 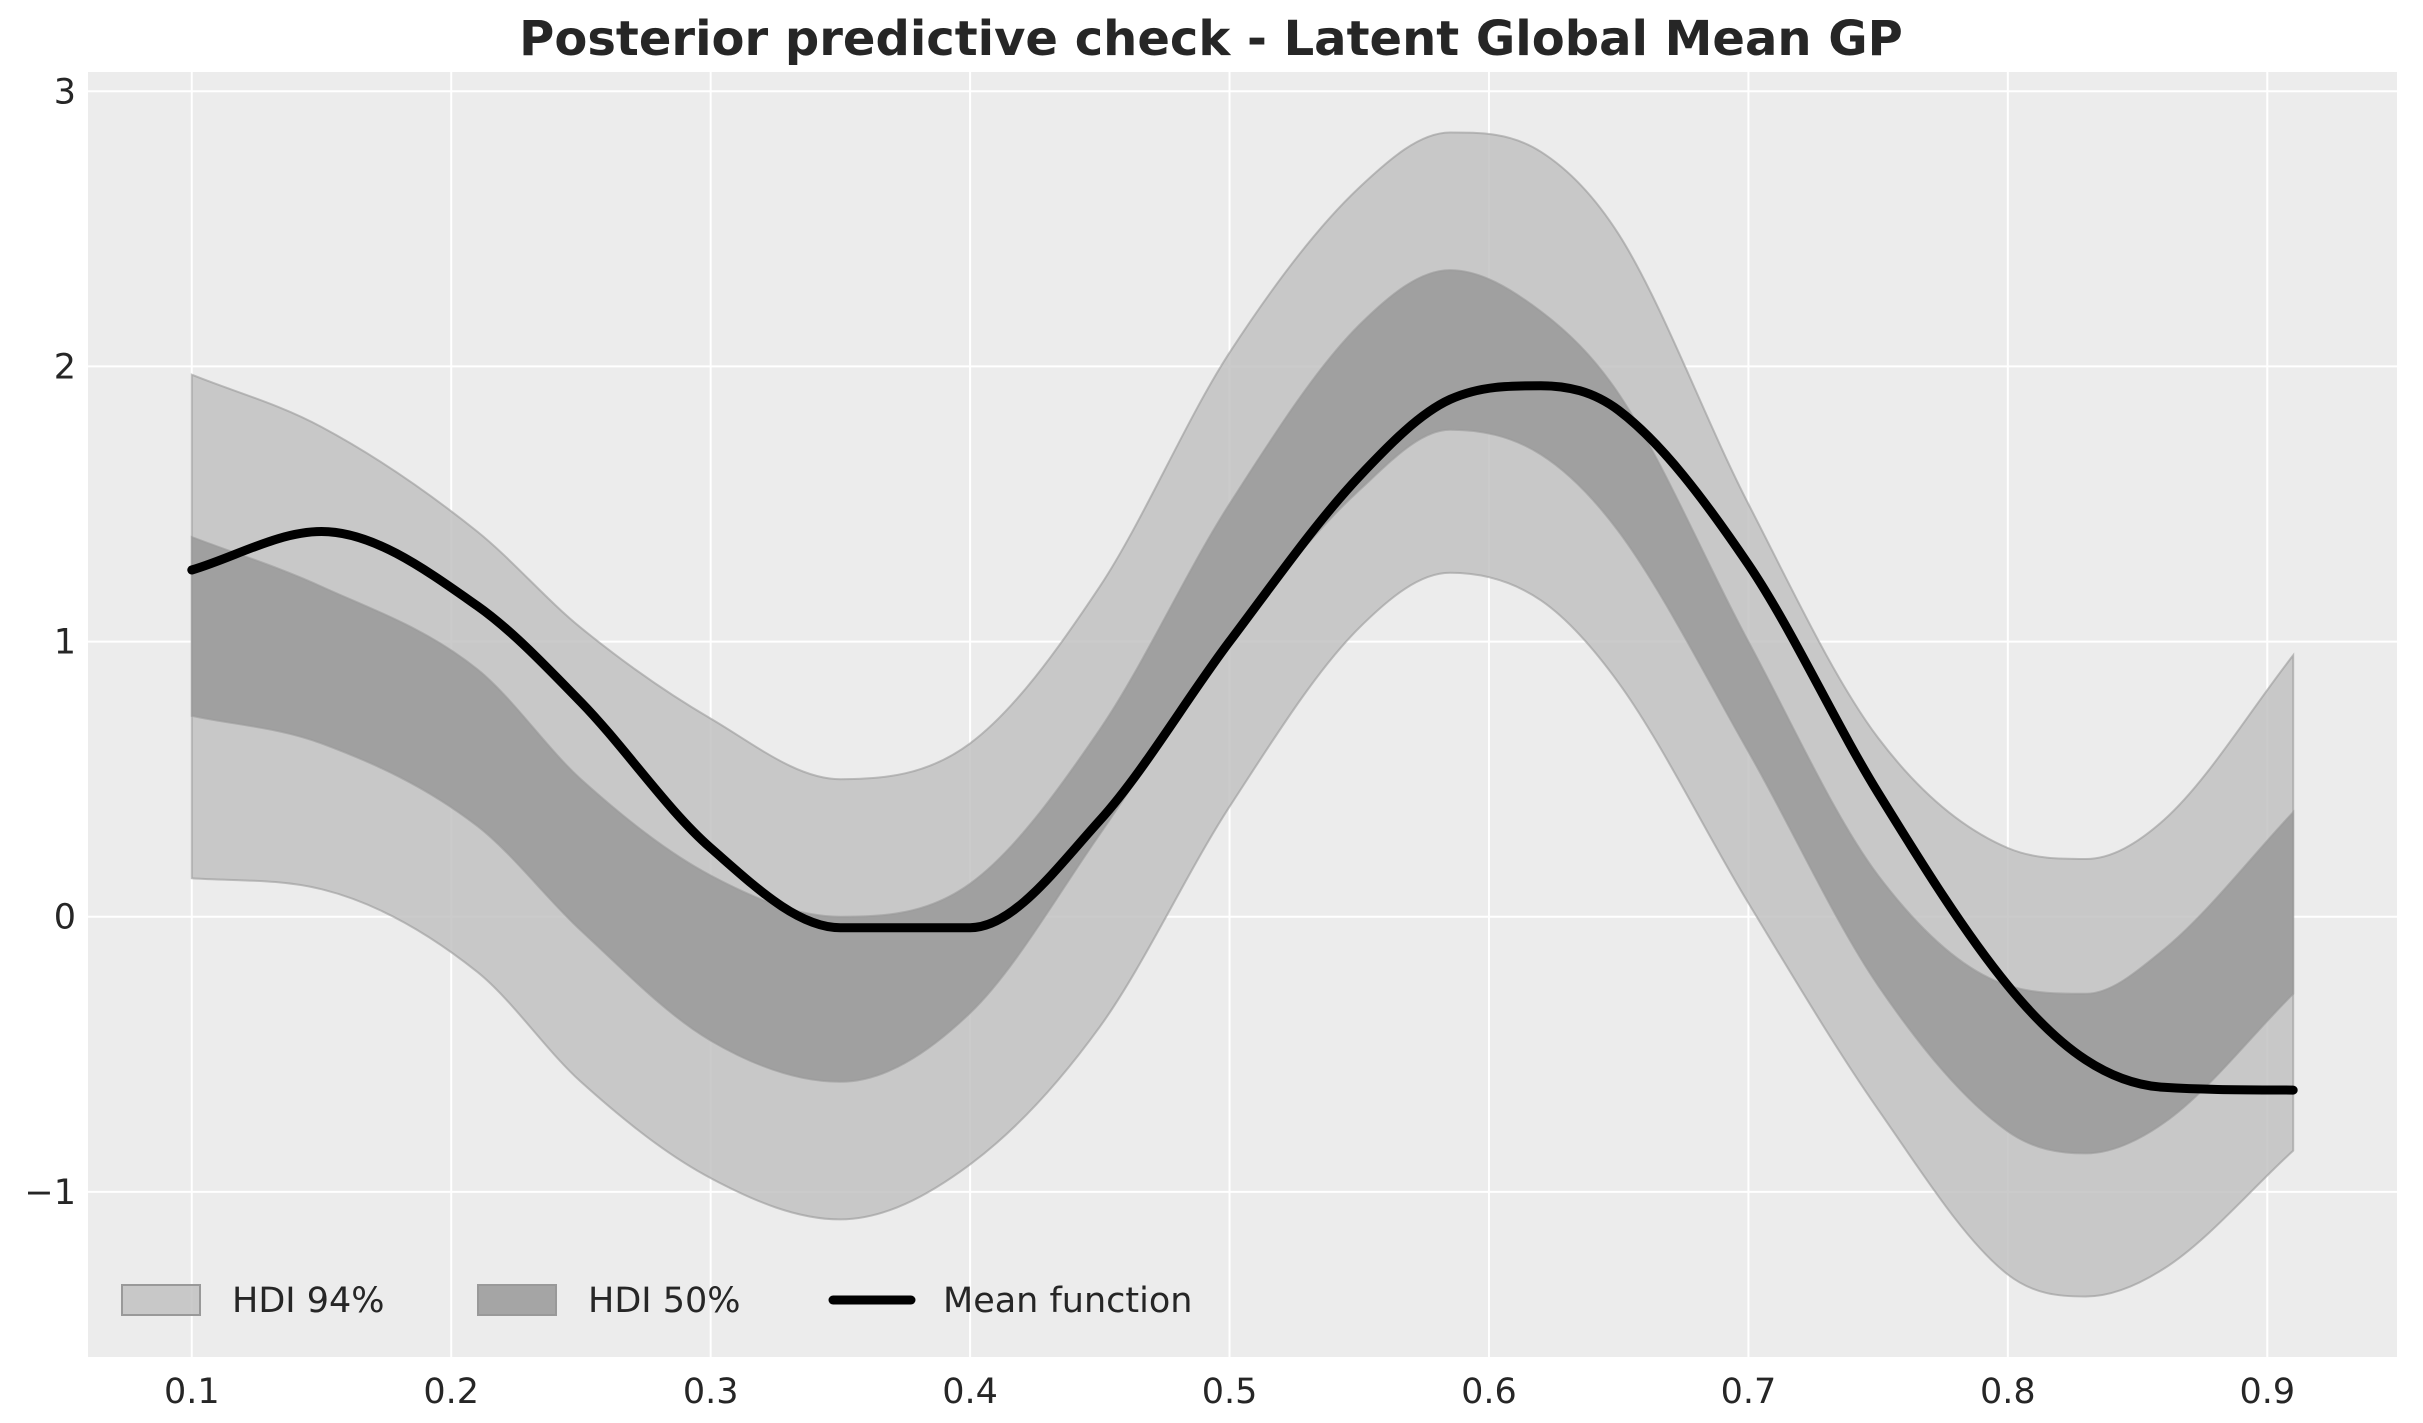 What do you see at coordinates (1067, 1301) in the screenshot?
I see `legend-label: Mean function` at bounding box center [1067, 1301].